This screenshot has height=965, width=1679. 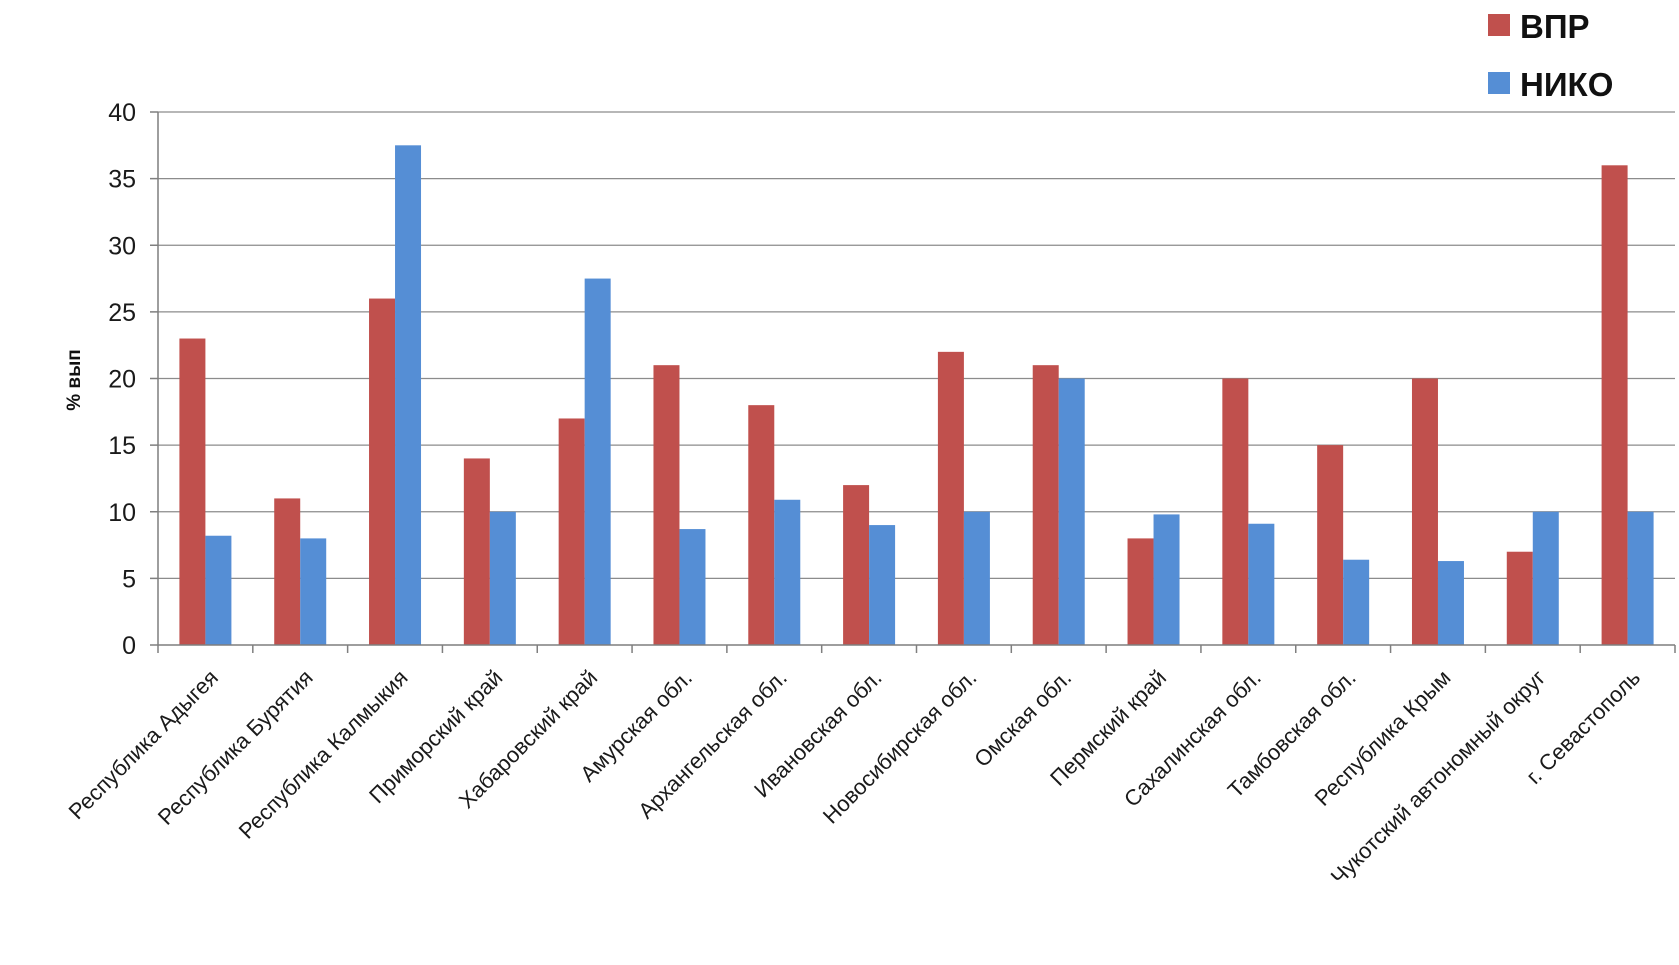 I want to click on x-tick-label: Новосибирская обл., so click(x=900, y=747).